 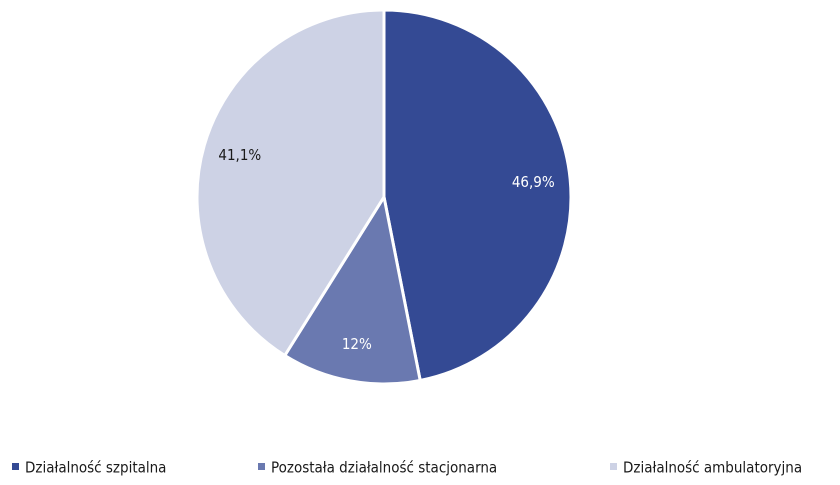 I want to click on legend-label: Działalność ambulatoryjna, so click(x=712, y=468).